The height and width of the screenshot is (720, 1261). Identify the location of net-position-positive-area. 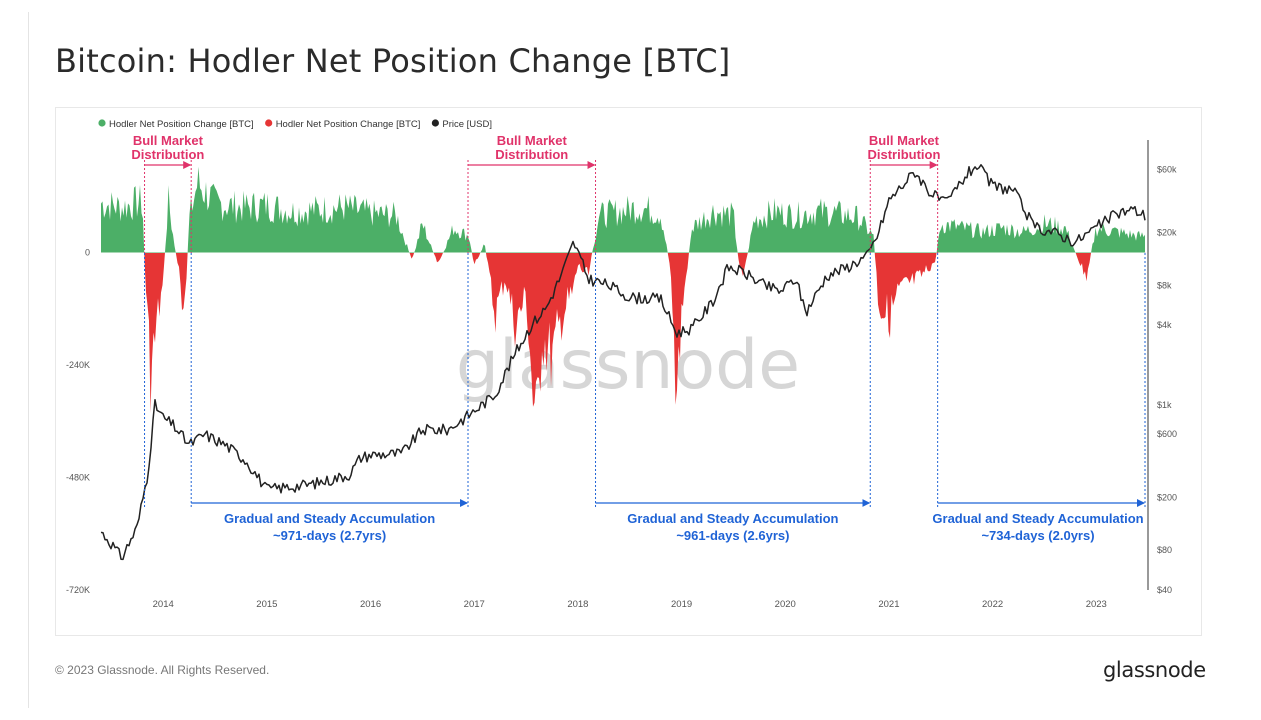
(623, 209).